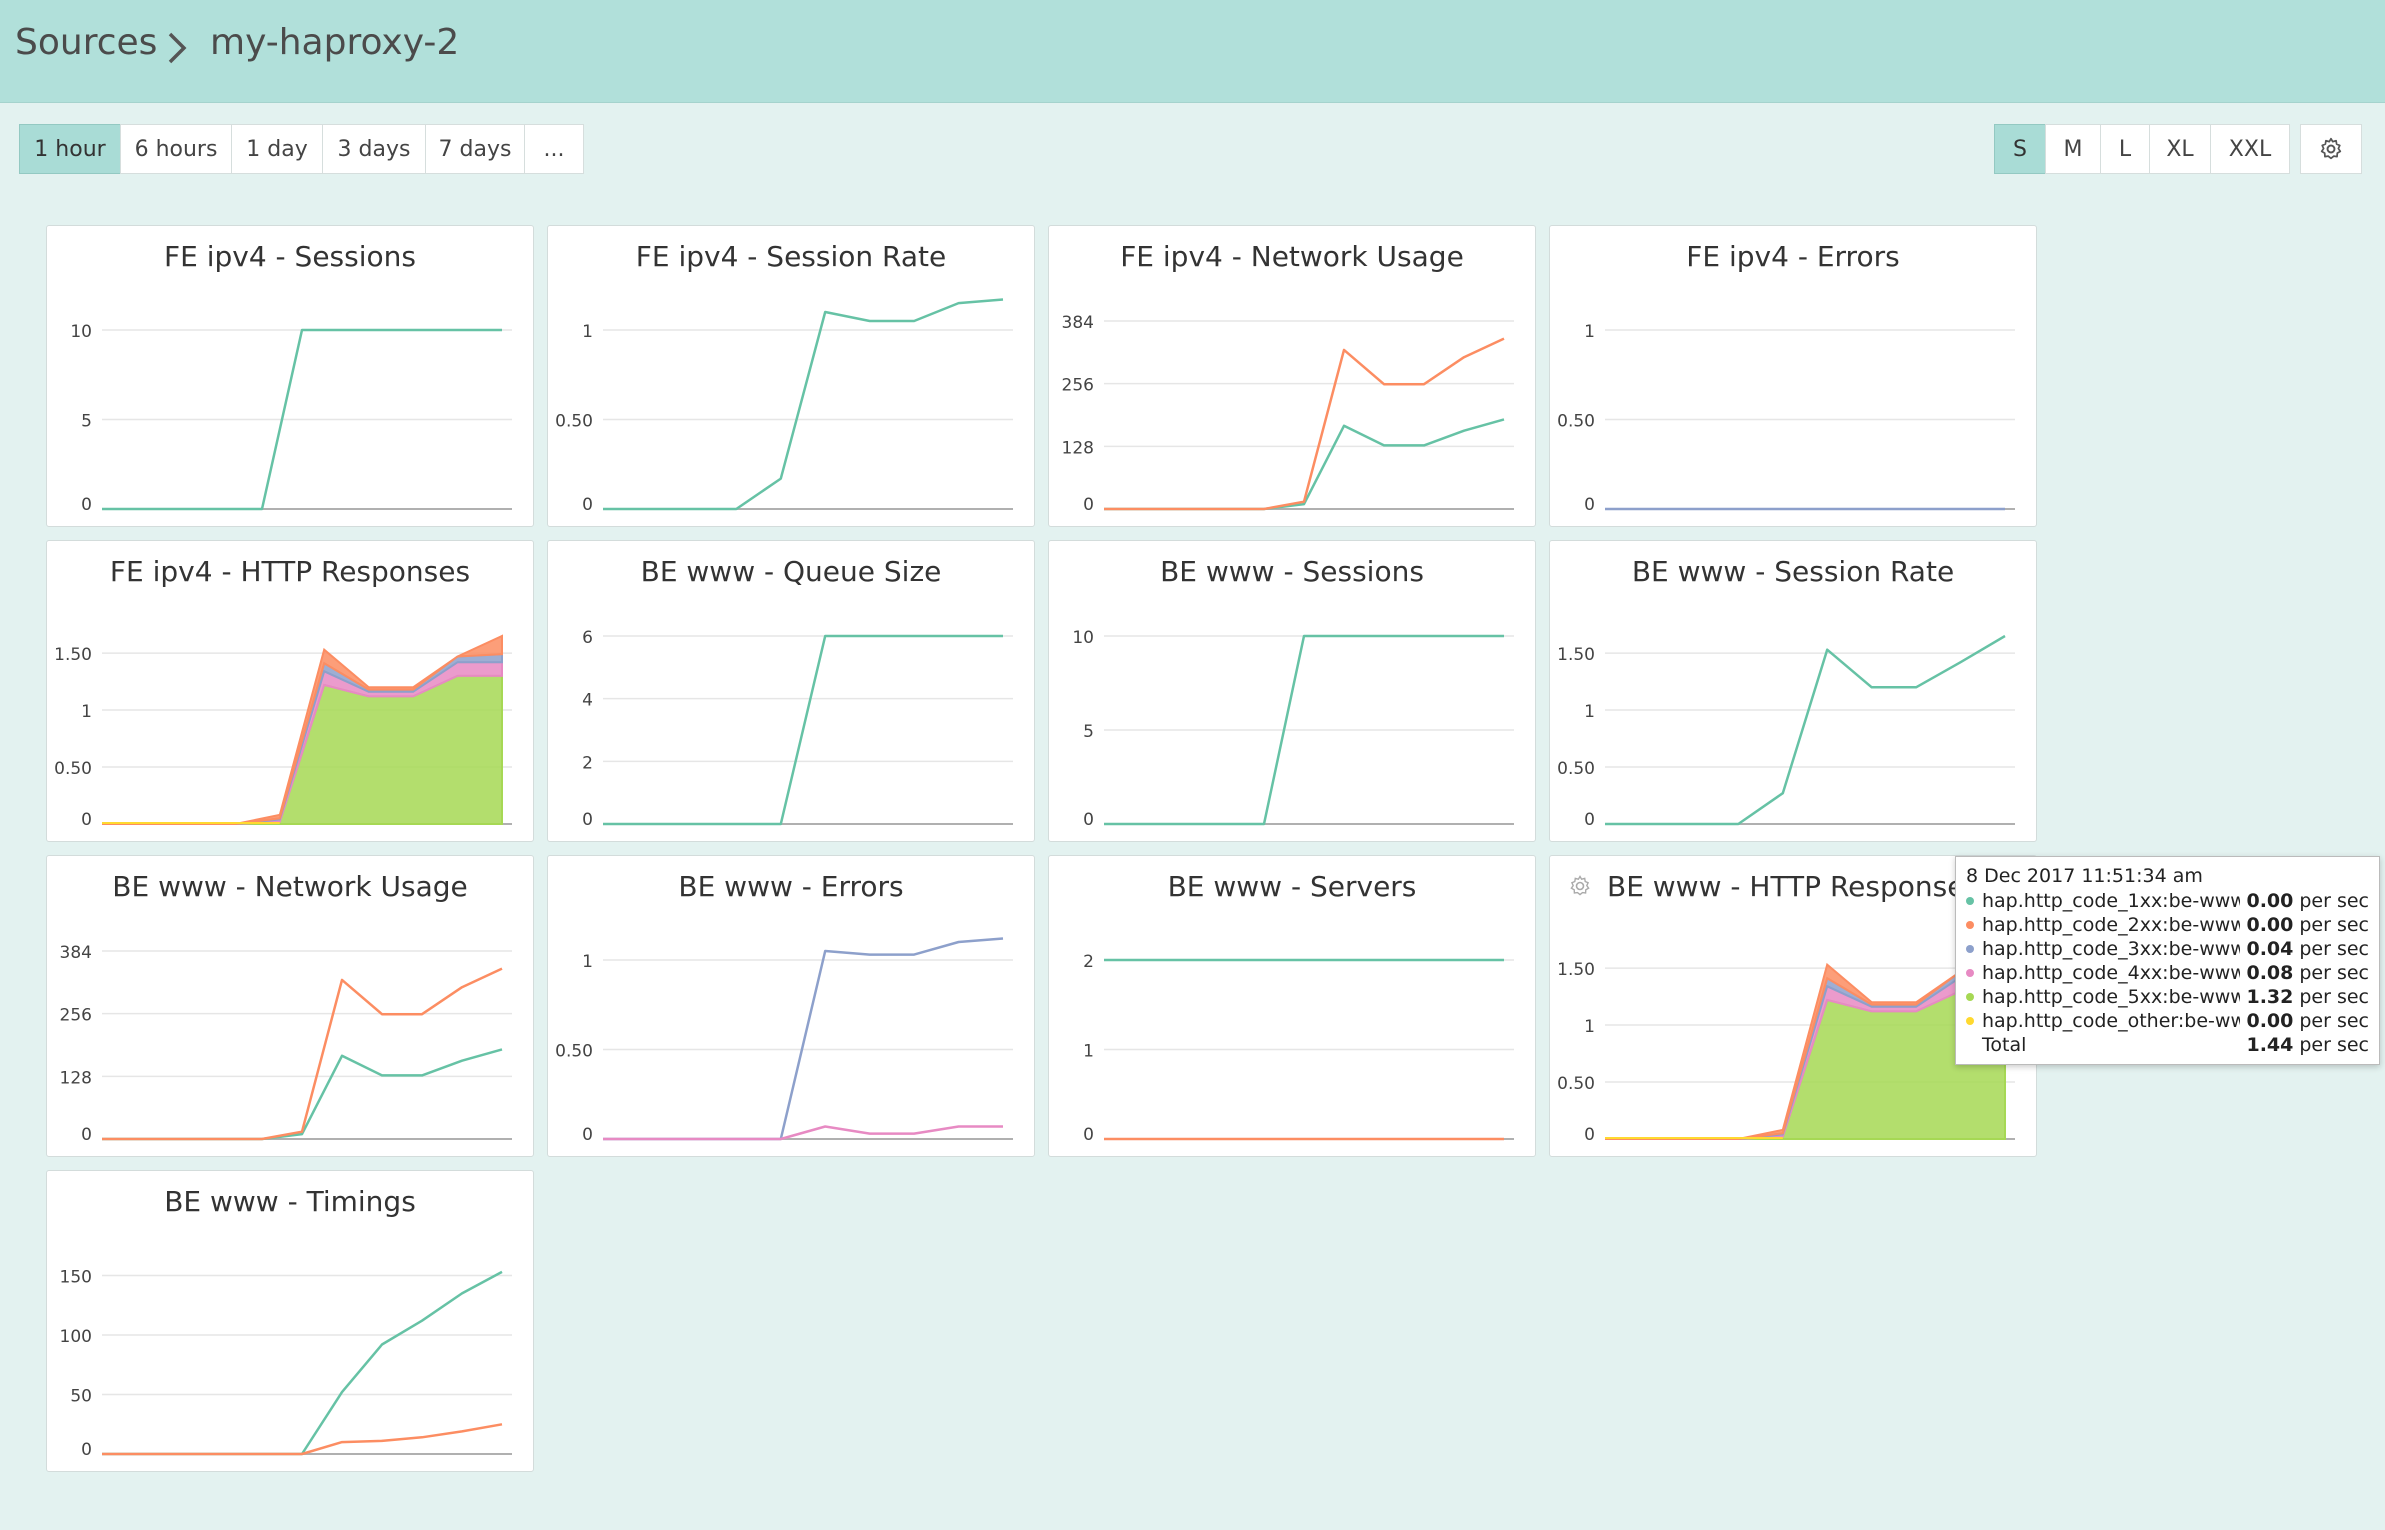 The height and width of the screenshot is (1530, 2385). I want to click on chart-panel: 384 256 128 0 BE www - Network Usage, so click(290, 1006).